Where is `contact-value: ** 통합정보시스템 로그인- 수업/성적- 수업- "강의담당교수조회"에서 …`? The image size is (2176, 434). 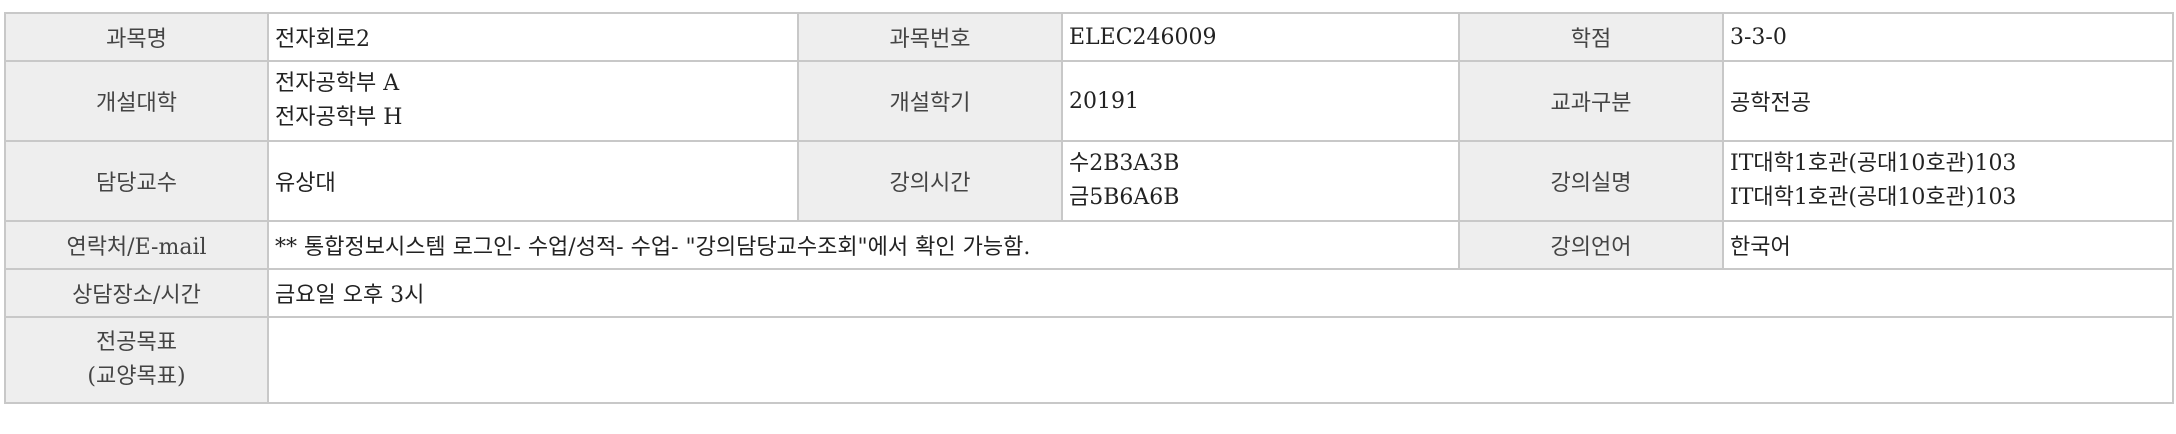
contact-value: ** 통합정보시스템 로그인- 수업/성적- 수업- "강의담당교수조회"에서 … is located at coordinates (863, 245).